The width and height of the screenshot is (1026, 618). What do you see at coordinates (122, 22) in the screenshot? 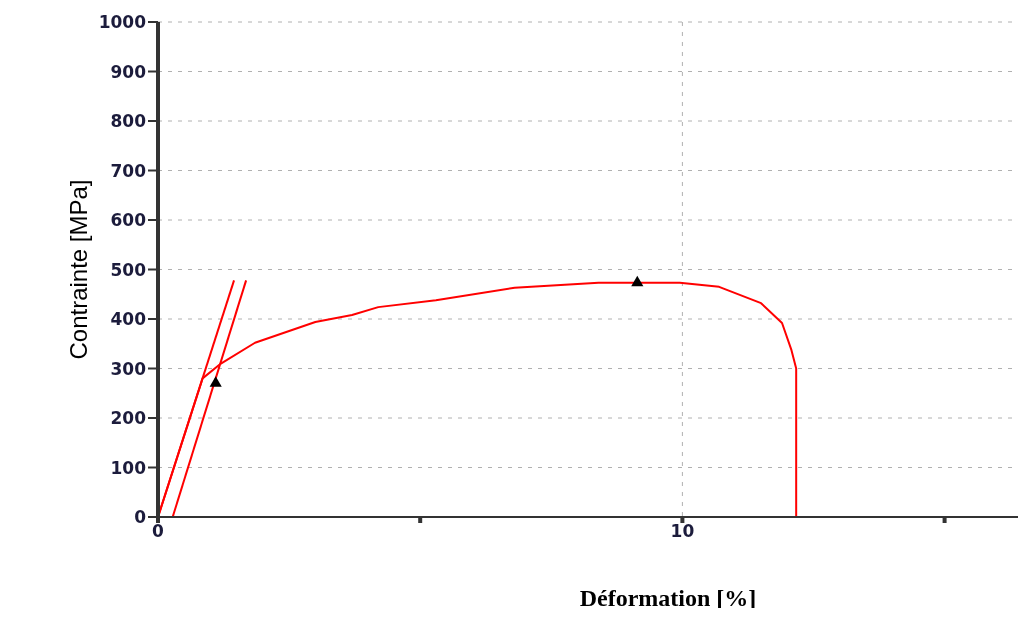
I see `y-tick-label: 1000` at bounding box center [122, 22].